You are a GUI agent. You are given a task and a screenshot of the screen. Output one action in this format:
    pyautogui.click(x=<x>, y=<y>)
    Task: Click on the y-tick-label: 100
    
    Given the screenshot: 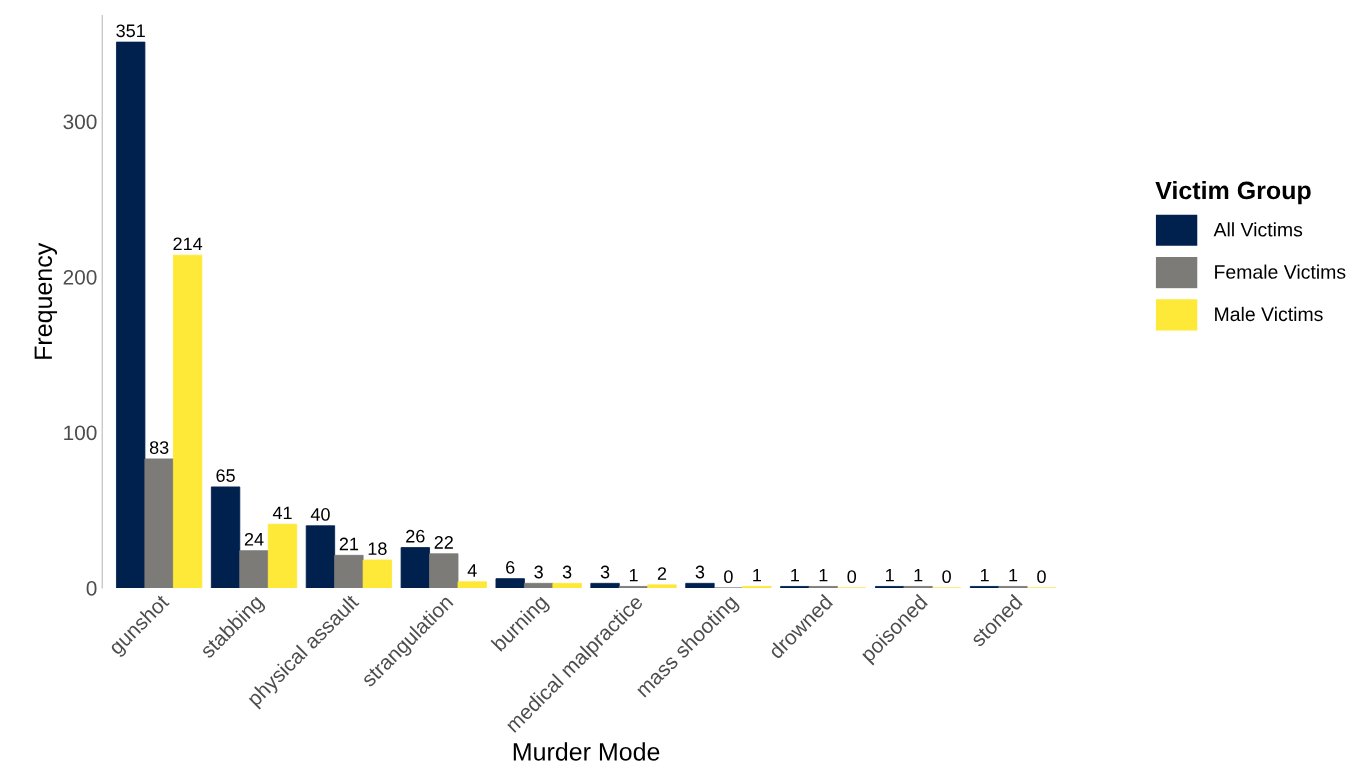 What is the action you would take?
    pyautogui.click(x=80, y=433)
    